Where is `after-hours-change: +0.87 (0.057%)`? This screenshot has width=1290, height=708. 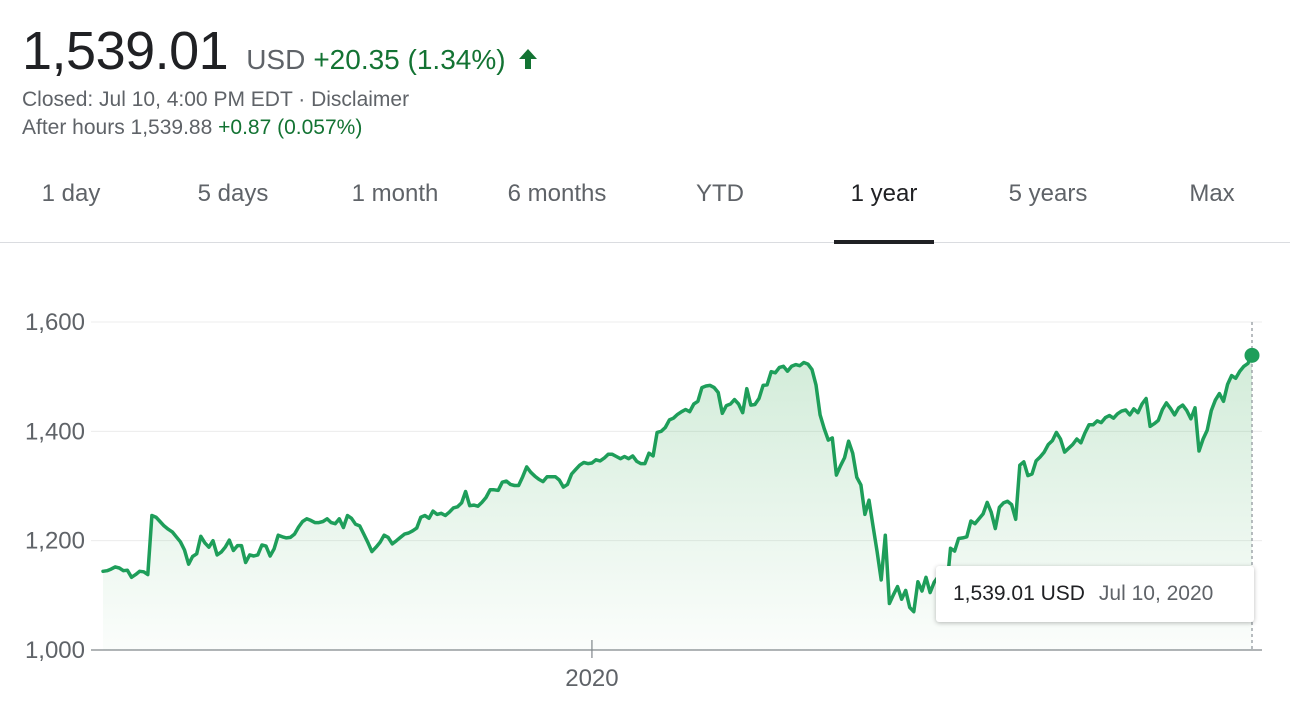
after-hours-change: +0.87 (0.057%) is located at coordinates (290, 127).